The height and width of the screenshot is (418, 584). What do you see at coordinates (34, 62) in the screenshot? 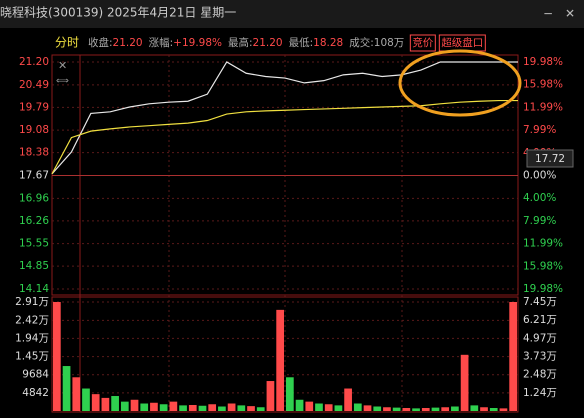
I see `y-tick-label: 21.20` at bounding box center [34, 62].